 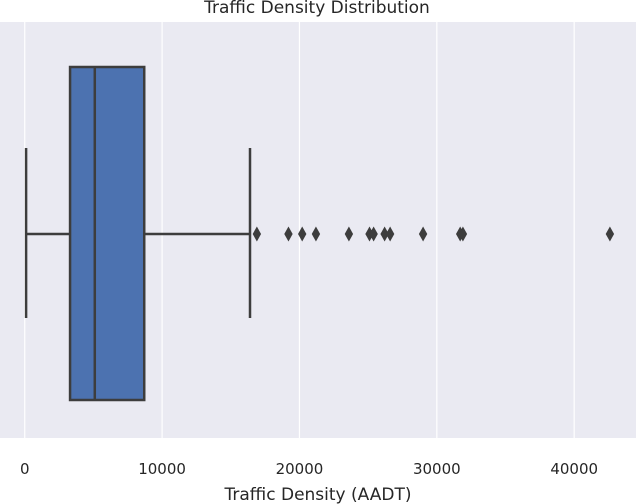 What do you see at coordinates (437, 469) in the screenshot?
I see `x-tick-label: 30000` at bounding box center [437, 469].